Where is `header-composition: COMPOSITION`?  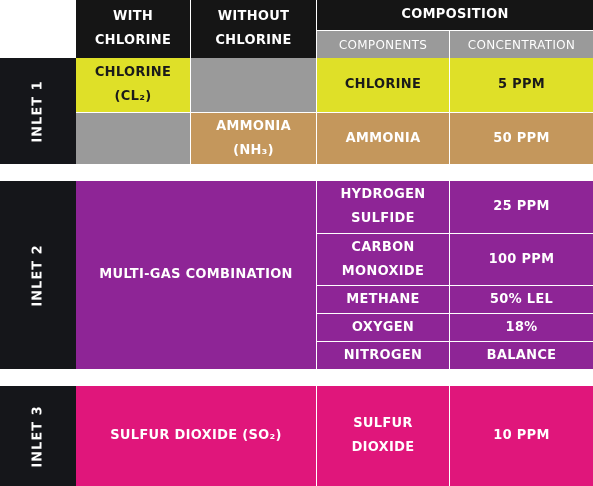 header-composition: COMPOSITION is located at coordinates (454, 15).